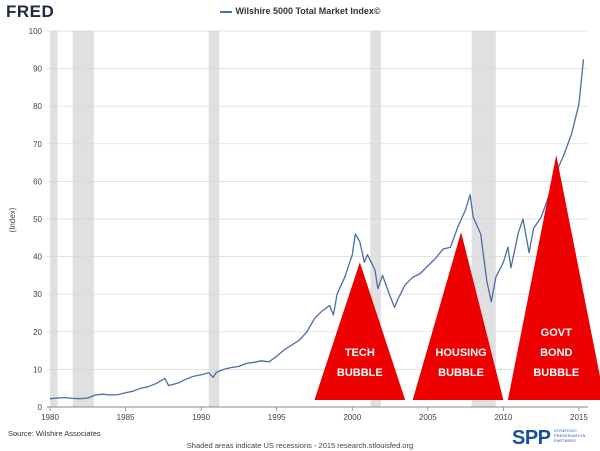  I want to click on chart-title: Wilshire 5000 Total Market Index©, so click(300, 11).